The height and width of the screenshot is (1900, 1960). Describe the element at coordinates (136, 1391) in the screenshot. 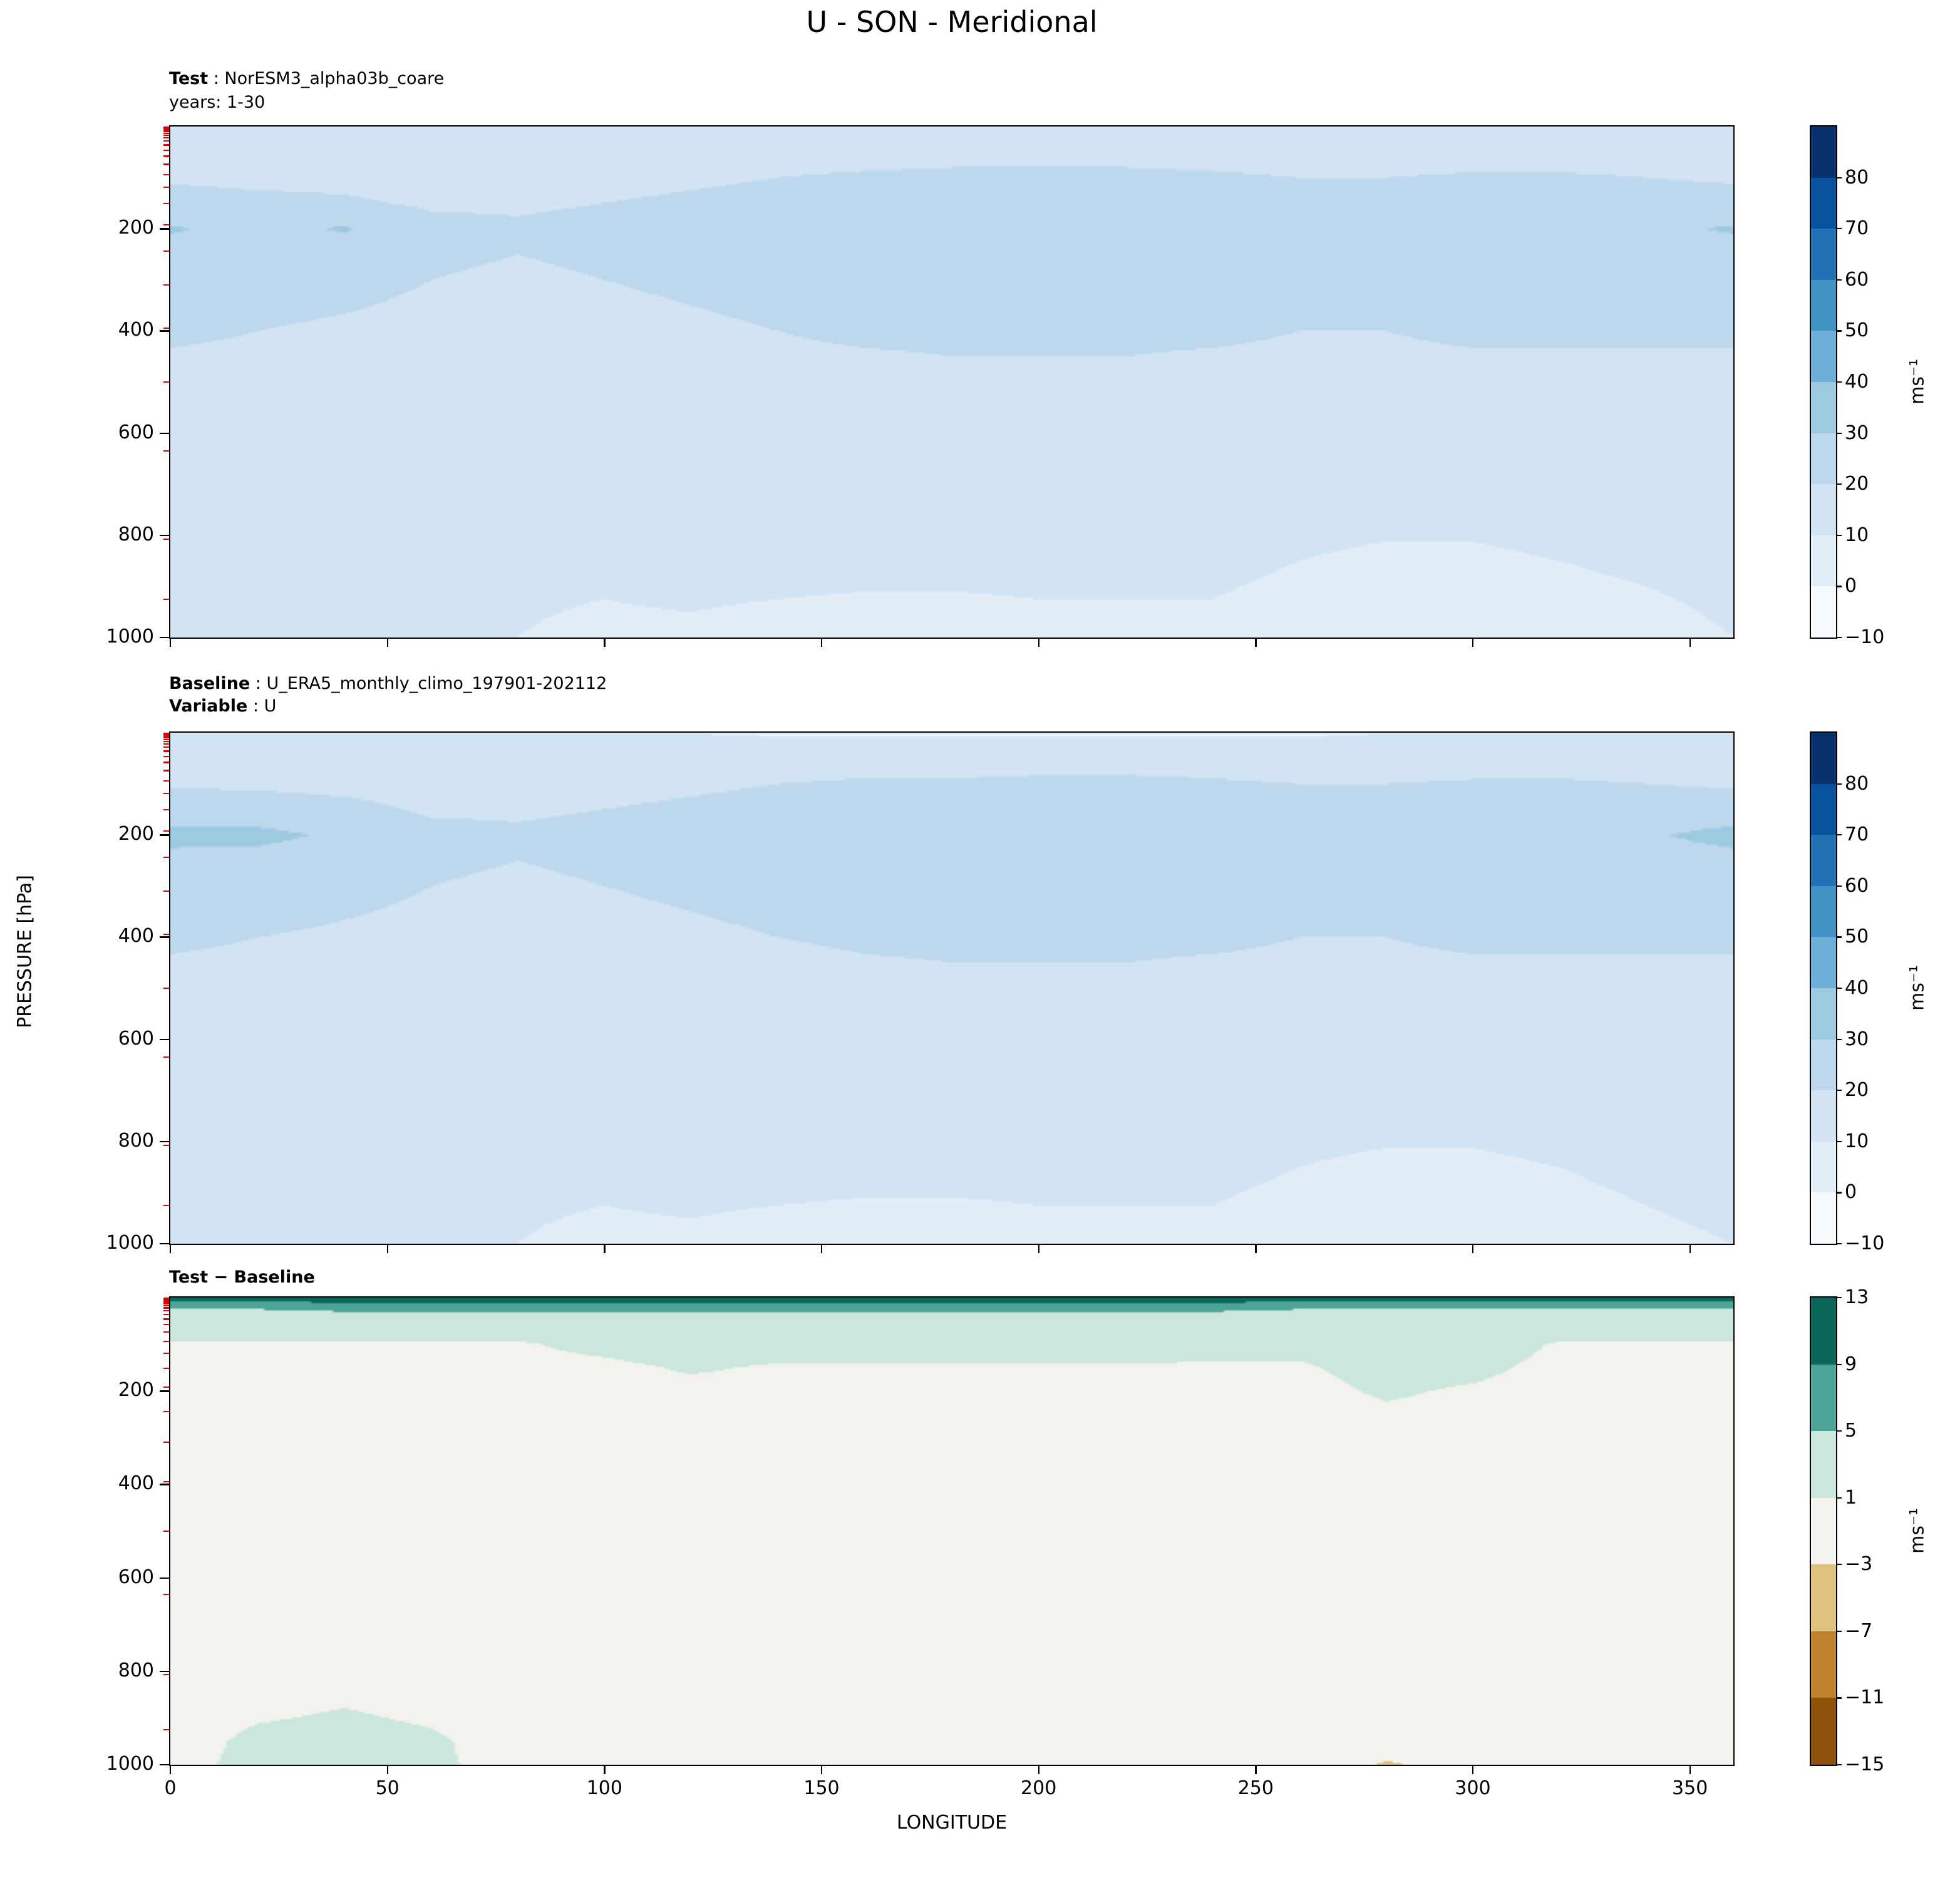

I see `y-tick-label: 200` at that location.